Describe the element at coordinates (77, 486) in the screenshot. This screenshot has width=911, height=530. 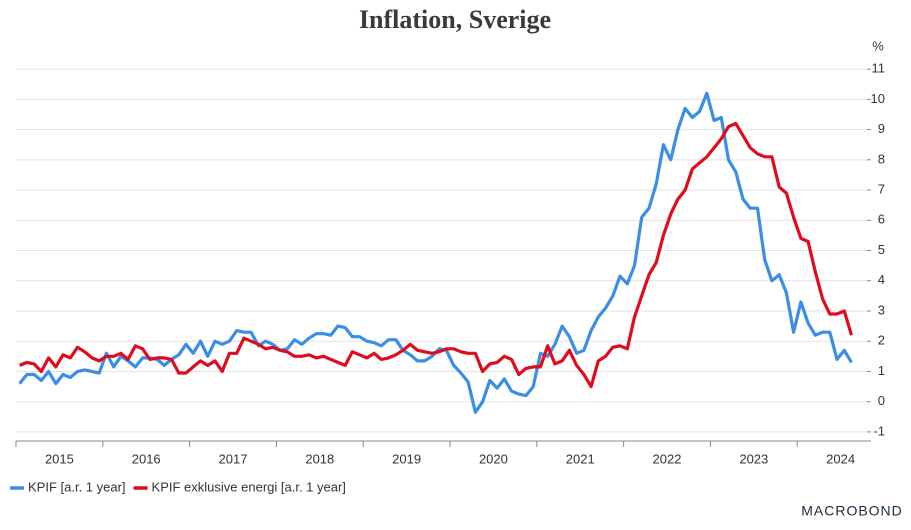
I see `legend-label: KPIF [a.r. 1 year]` at that location.